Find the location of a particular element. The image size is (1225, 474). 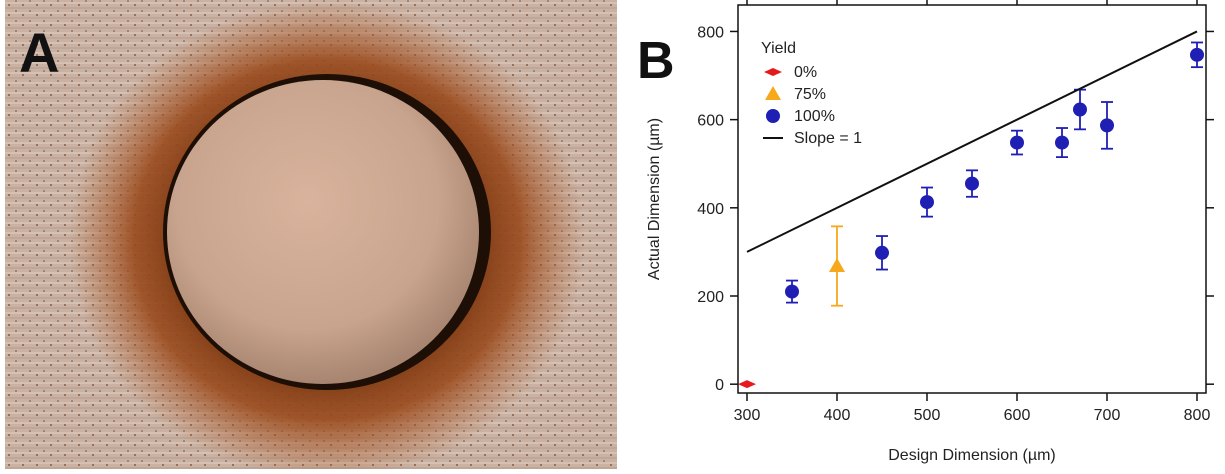

x-tick-label: 400 is located at coordinates (837, 415).